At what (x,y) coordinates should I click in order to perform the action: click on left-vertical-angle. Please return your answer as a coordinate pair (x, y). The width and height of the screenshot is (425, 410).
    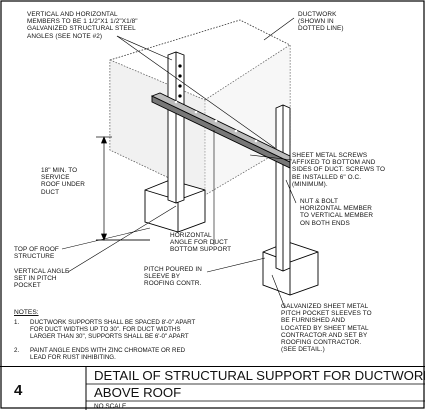
    Looking at the image, I should click on (176, 127).